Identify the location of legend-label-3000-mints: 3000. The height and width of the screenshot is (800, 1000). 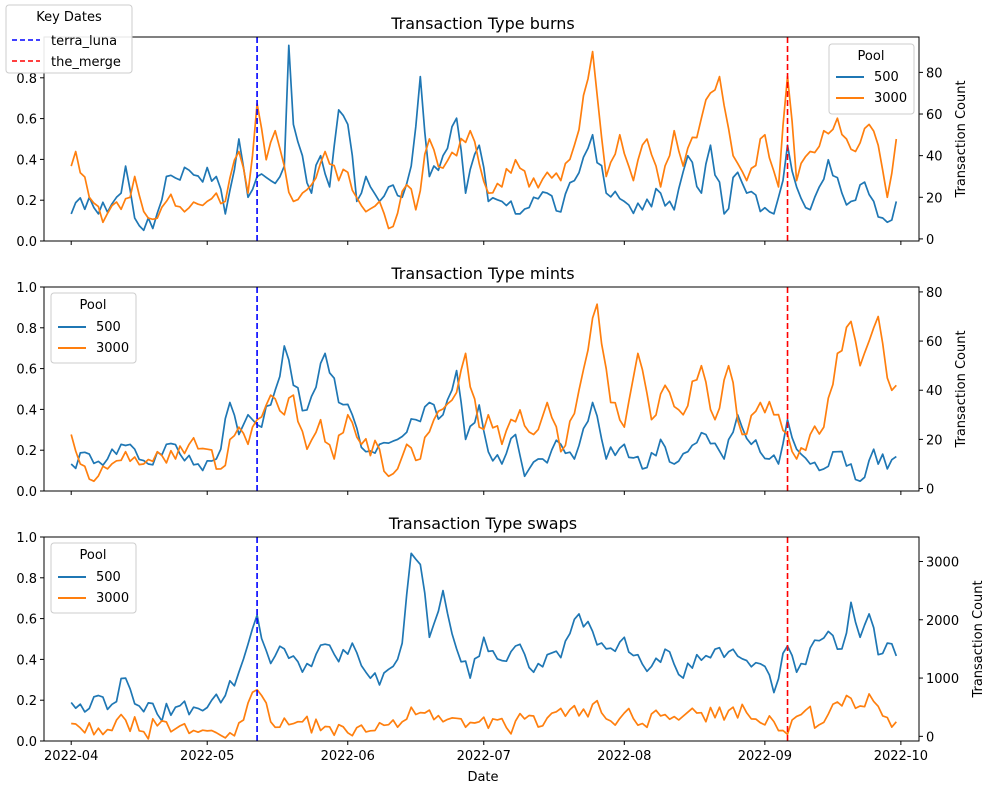
(112, 348).